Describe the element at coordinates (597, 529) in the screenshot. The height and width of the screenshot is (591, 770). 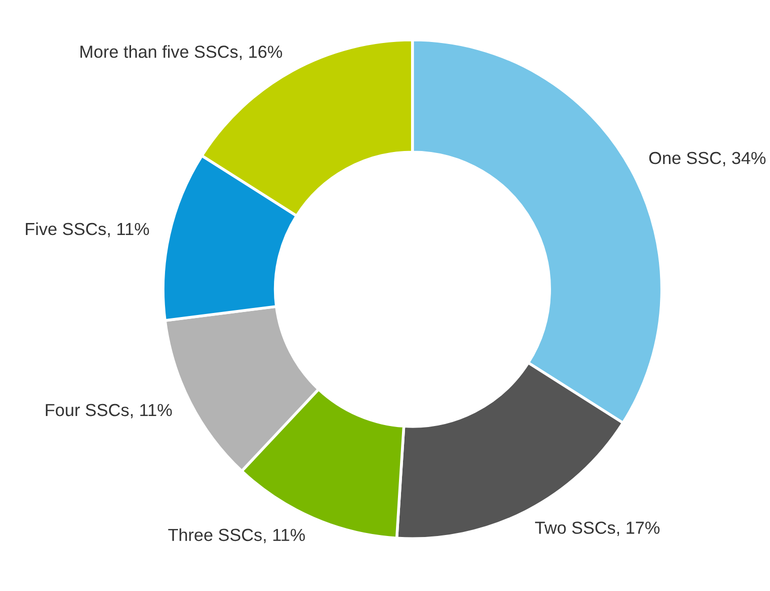
I see `slice-label: Two SSCs, 17%` at that location.